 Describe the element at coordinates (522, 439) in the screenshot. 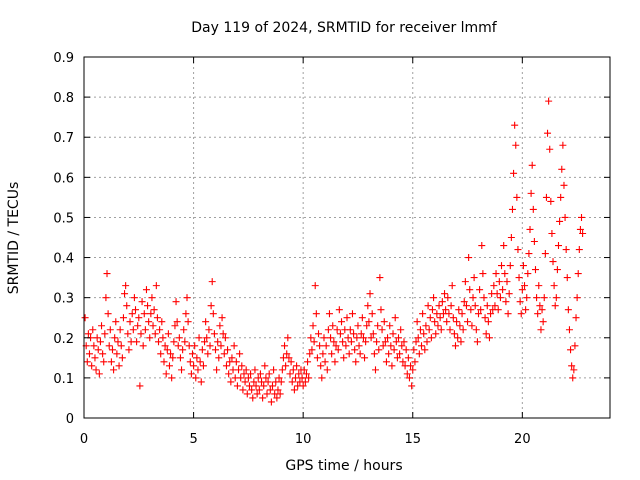

I see `x-tick-label: 20` at that location.